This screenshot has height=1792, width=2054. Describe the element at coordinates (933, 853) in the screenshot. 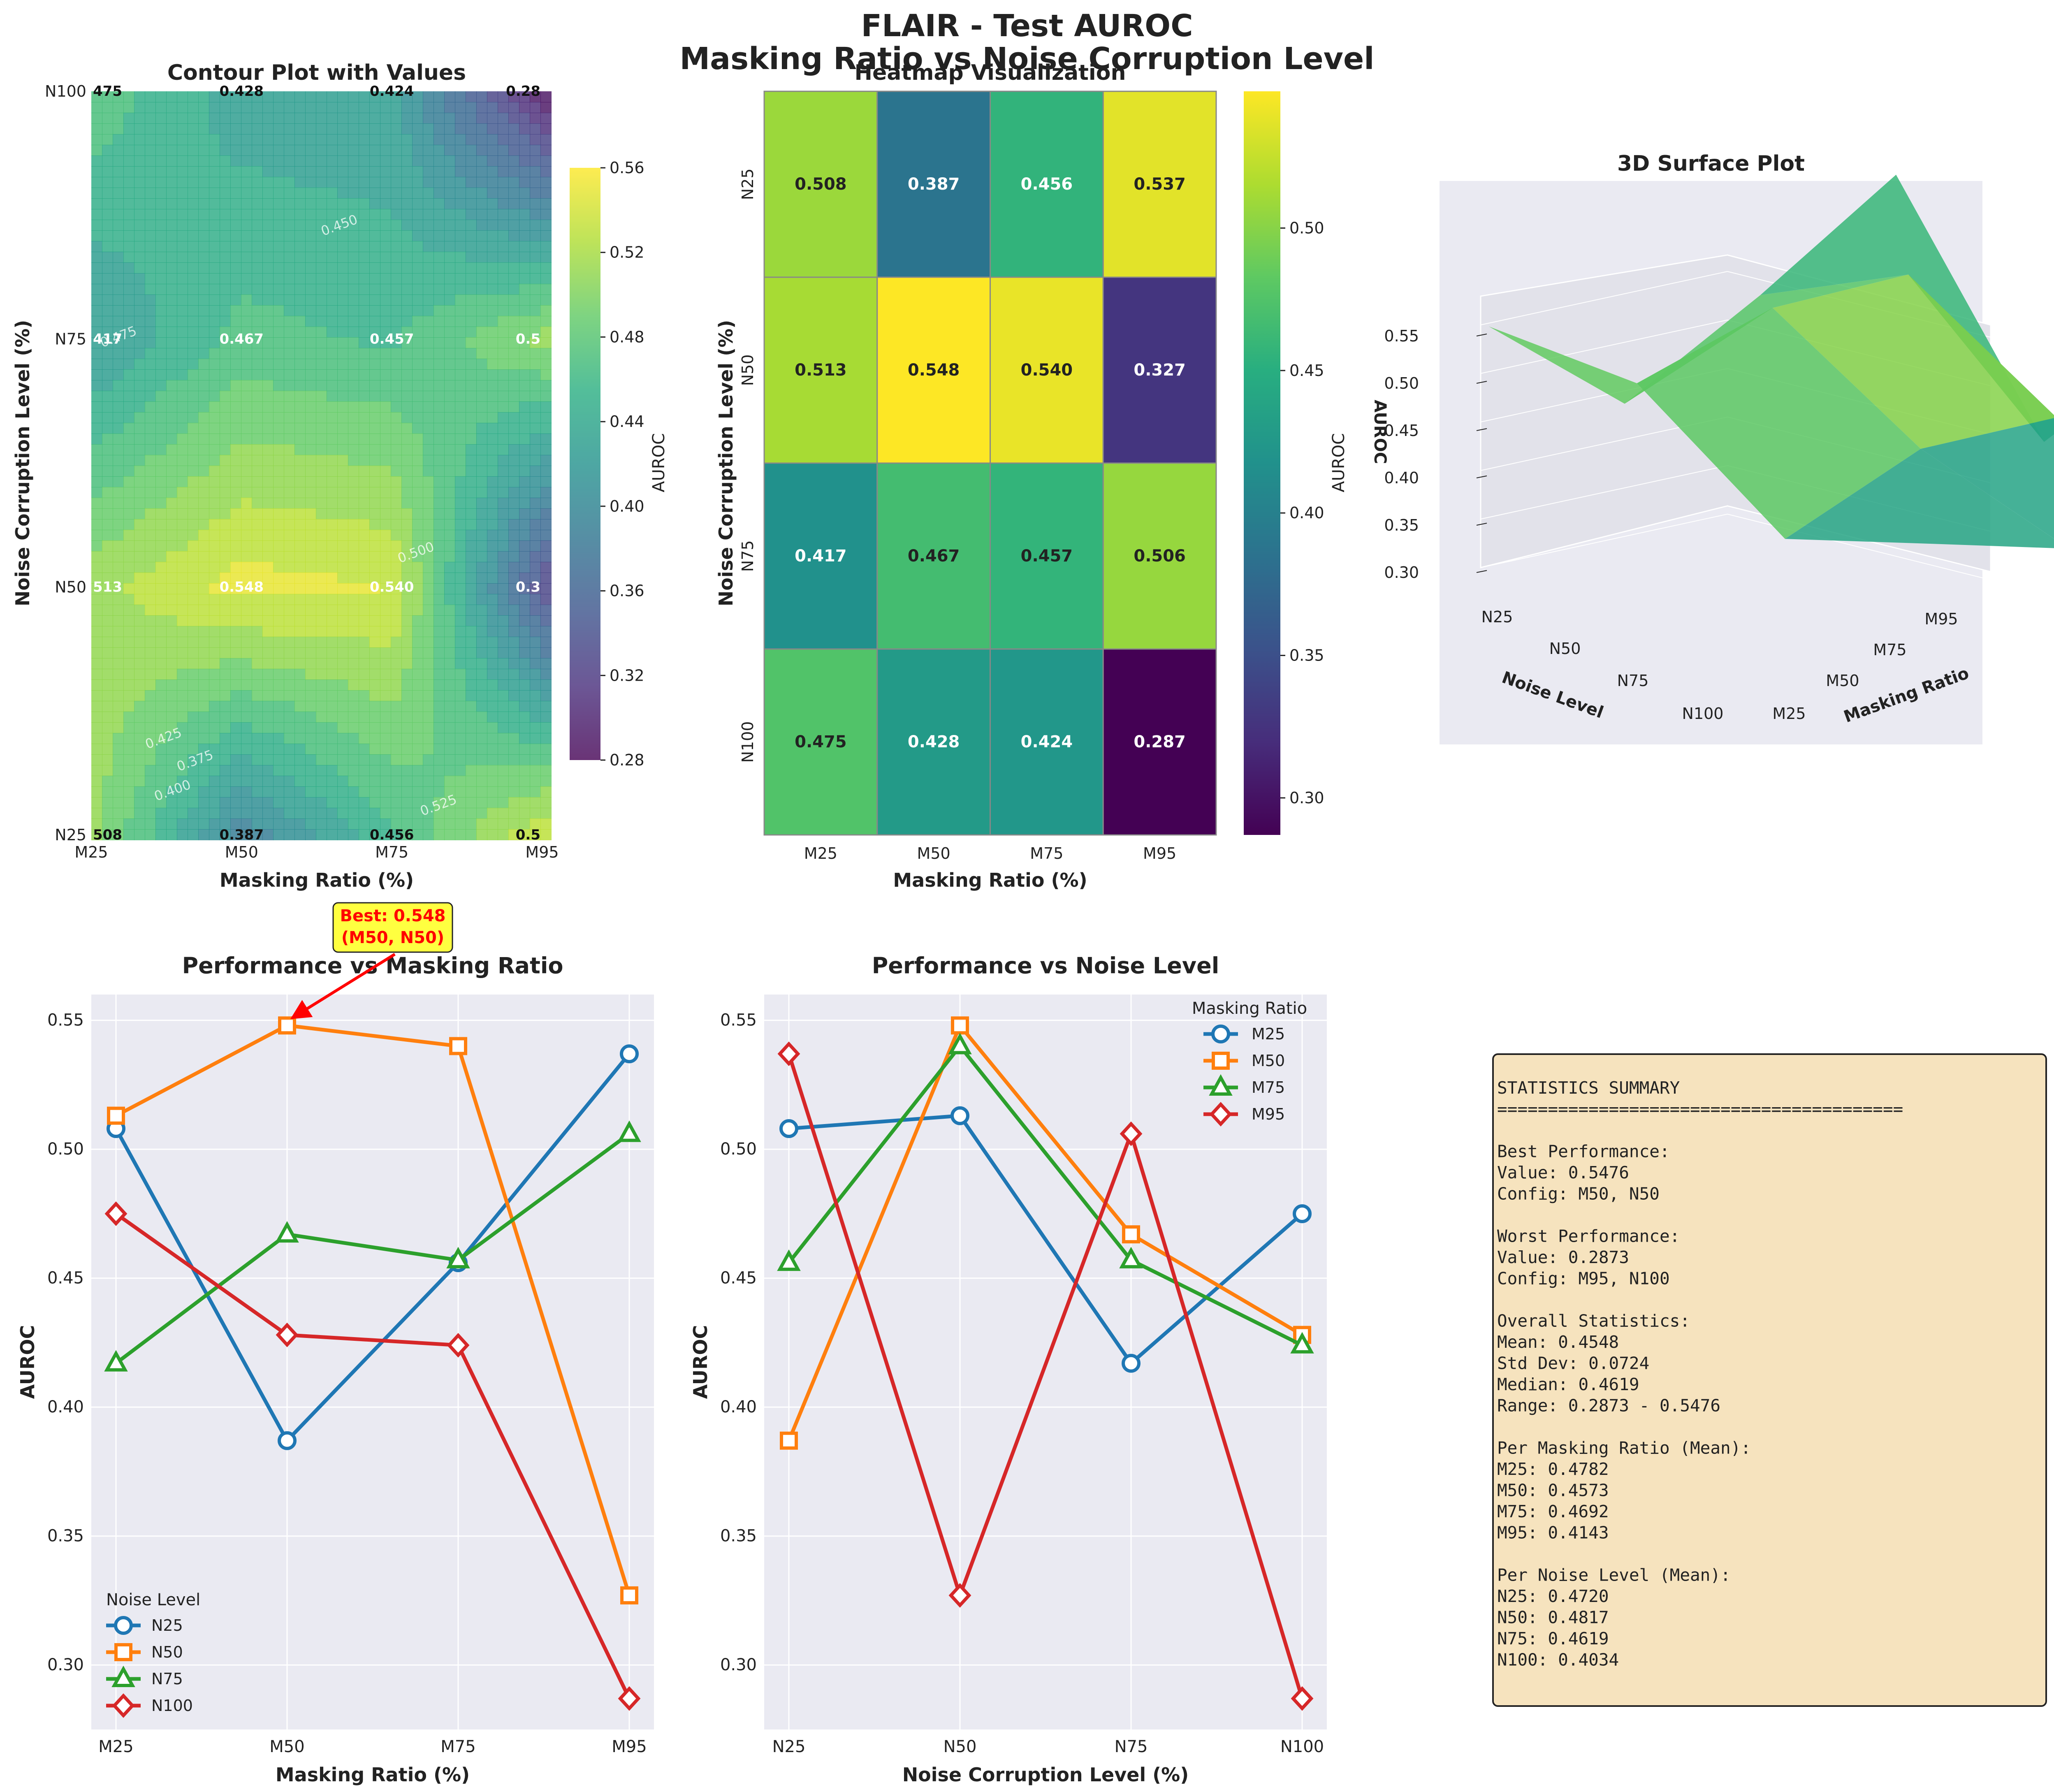

I see `heatmap-x-tick: M50` at that location.